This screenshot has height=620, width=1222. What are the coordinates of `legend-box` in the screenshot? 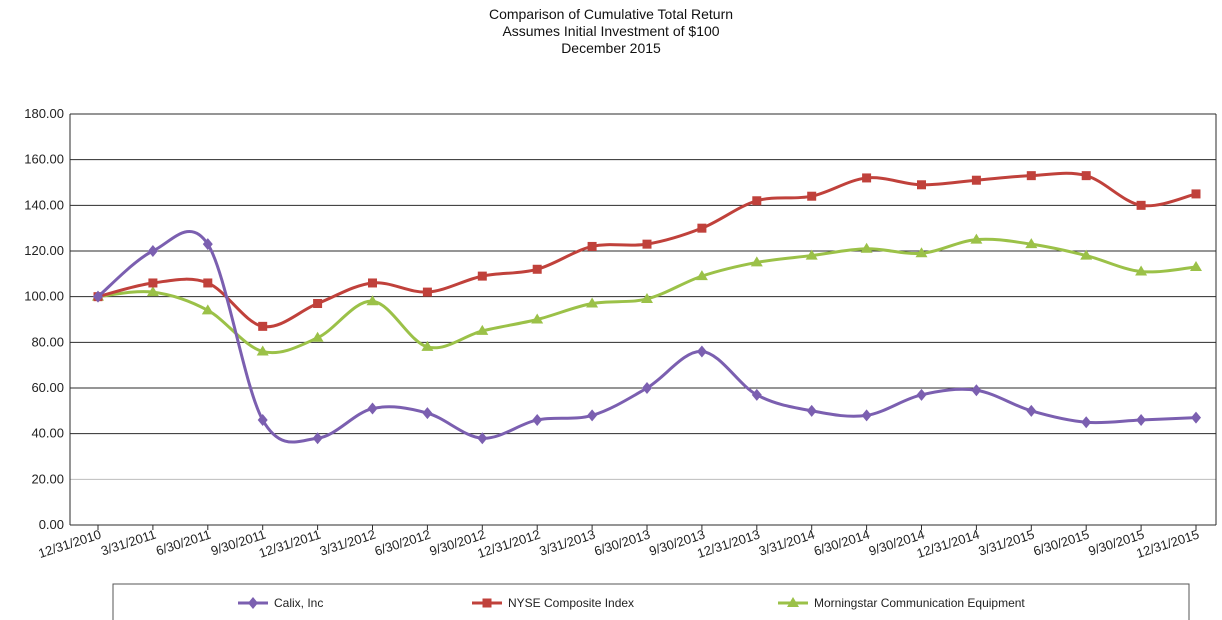 It's located at (651, 601).